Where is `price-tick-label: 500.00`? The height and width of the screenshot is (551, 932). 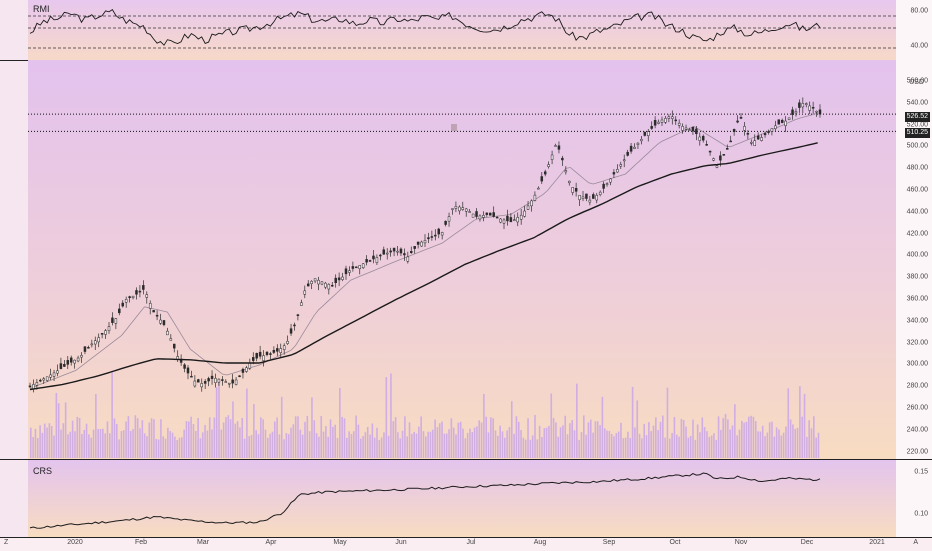
price-tick-label: 500.00 is located at coordinates (917, 146).